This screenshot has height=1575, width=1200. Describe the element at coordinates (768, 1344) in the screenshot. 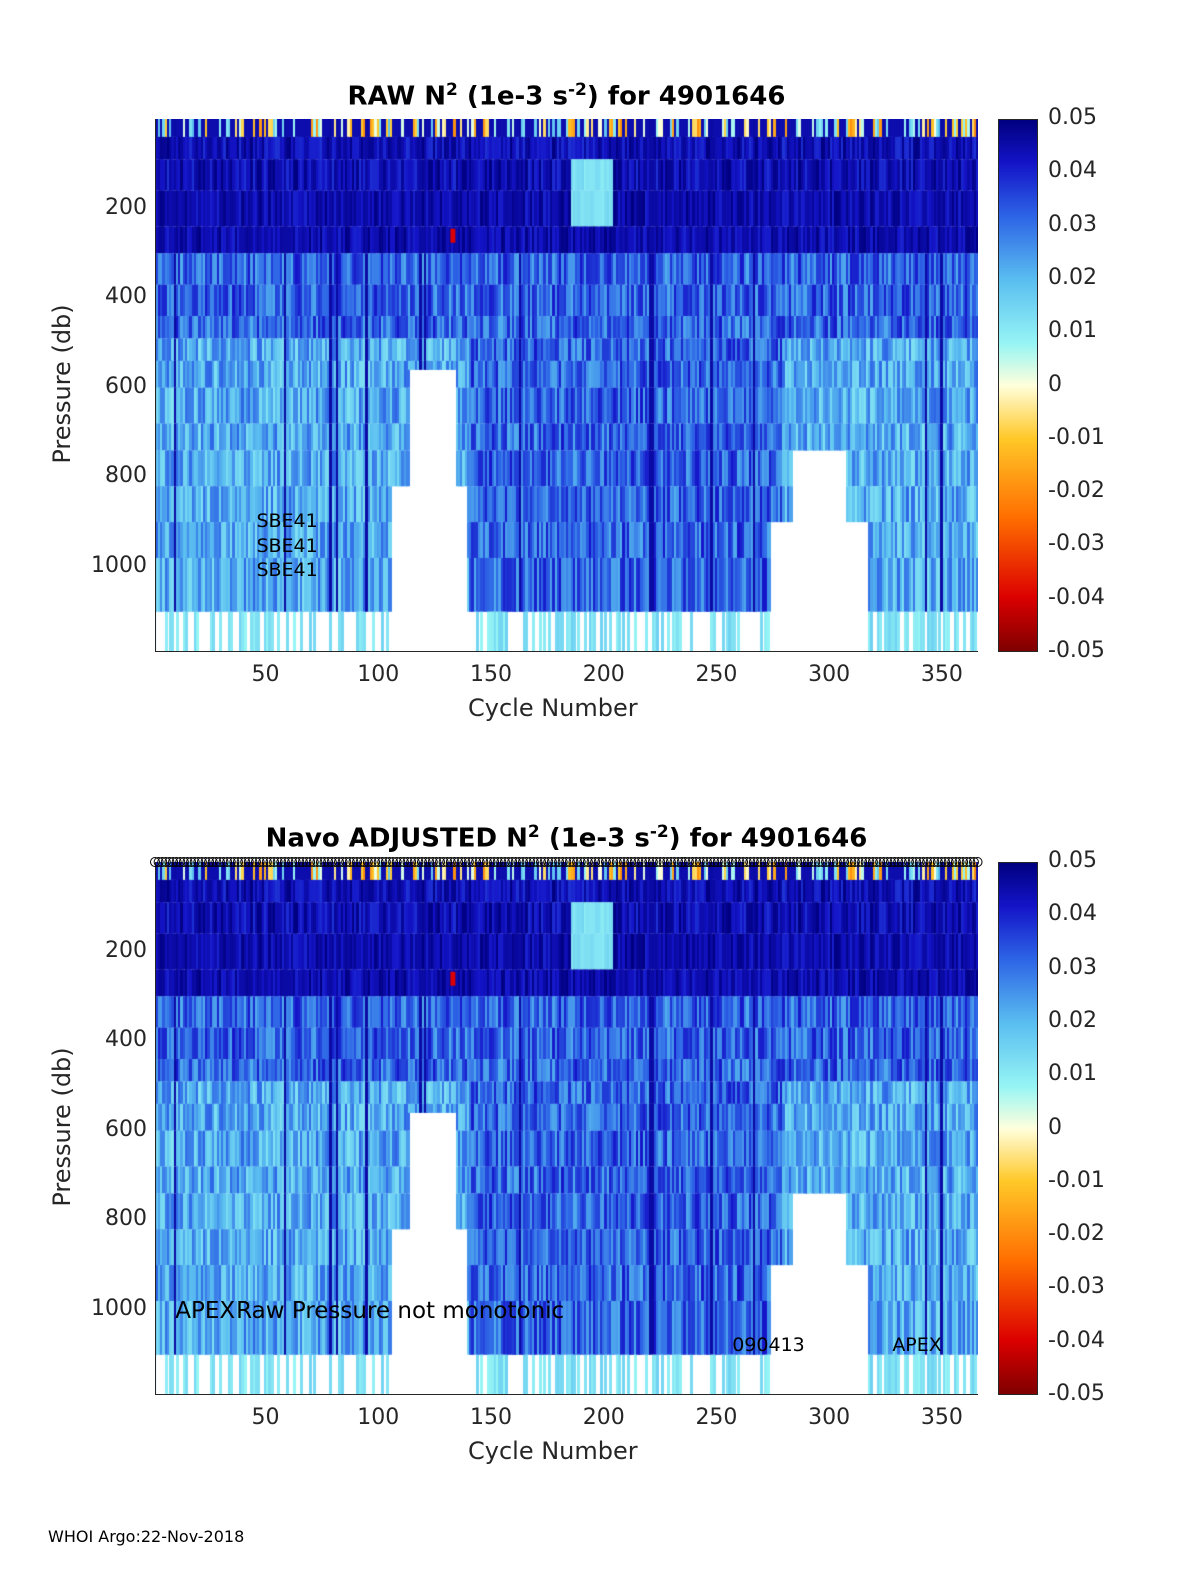

I see `chart-annotation: 090413` at that location.